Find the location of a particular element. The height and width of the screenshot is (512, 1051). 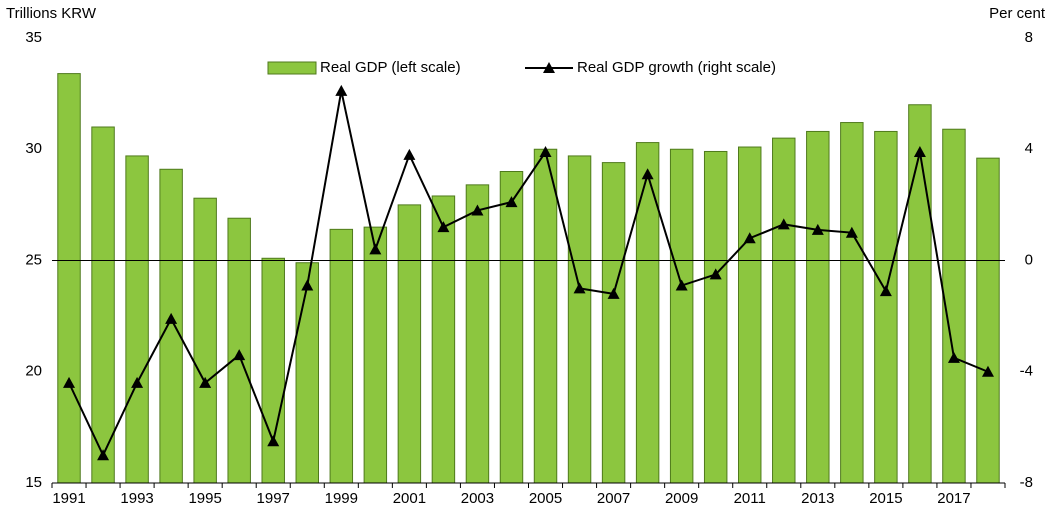

y-axis-title: Trillions KRW is located at coordinates (51, 13).